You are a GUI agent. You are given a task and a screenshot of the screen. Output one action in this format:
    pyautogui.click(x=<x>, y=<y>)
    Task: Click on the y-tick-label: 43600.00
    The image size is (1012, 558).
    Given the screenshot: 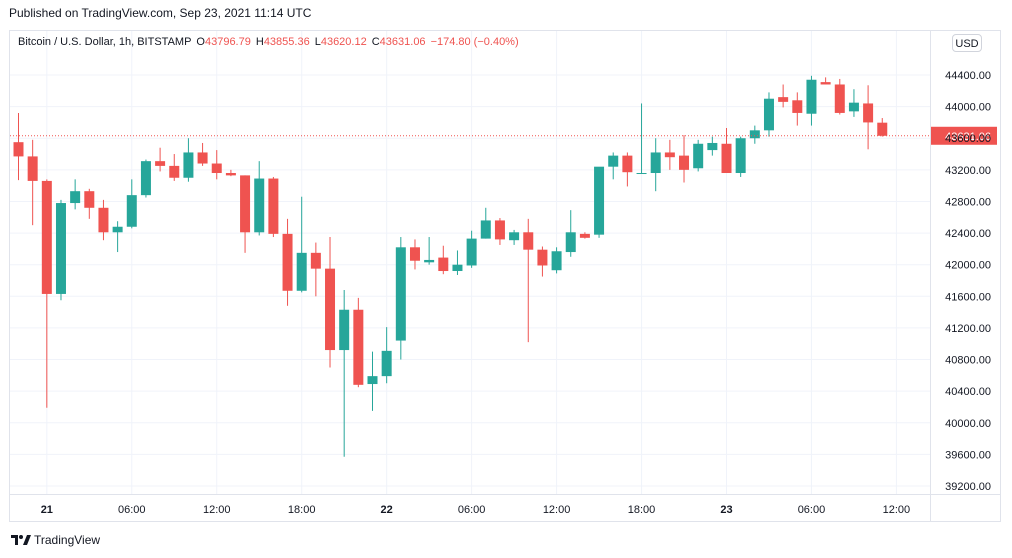 What is the action you would take?
    pyautogui.click(x=968, y=139)
    